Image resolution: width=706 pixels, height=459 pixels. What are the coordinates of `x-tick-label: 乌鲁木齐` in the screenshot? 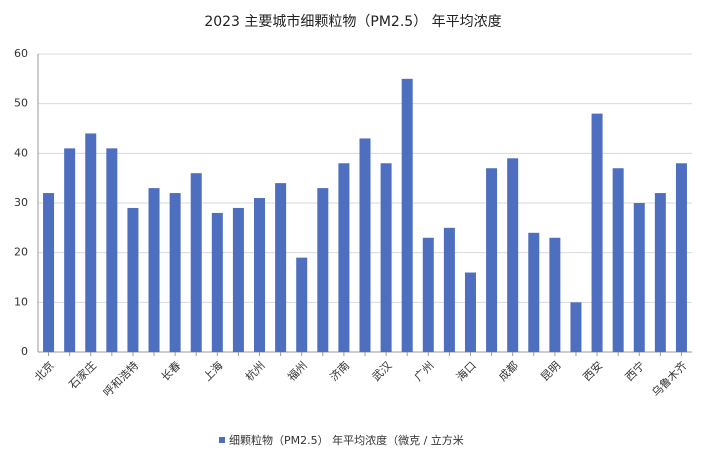 It's located at (669, 378).